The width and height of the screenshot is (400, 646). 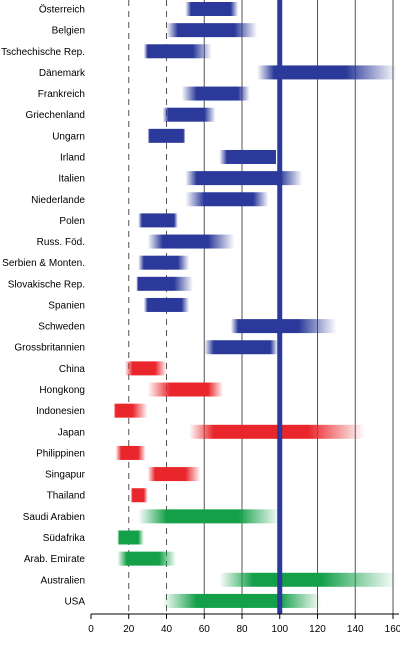 What do you see at coordinates (72, 369) in the screenshot?
I see `row-label: China` at bounding box center [72, 369].